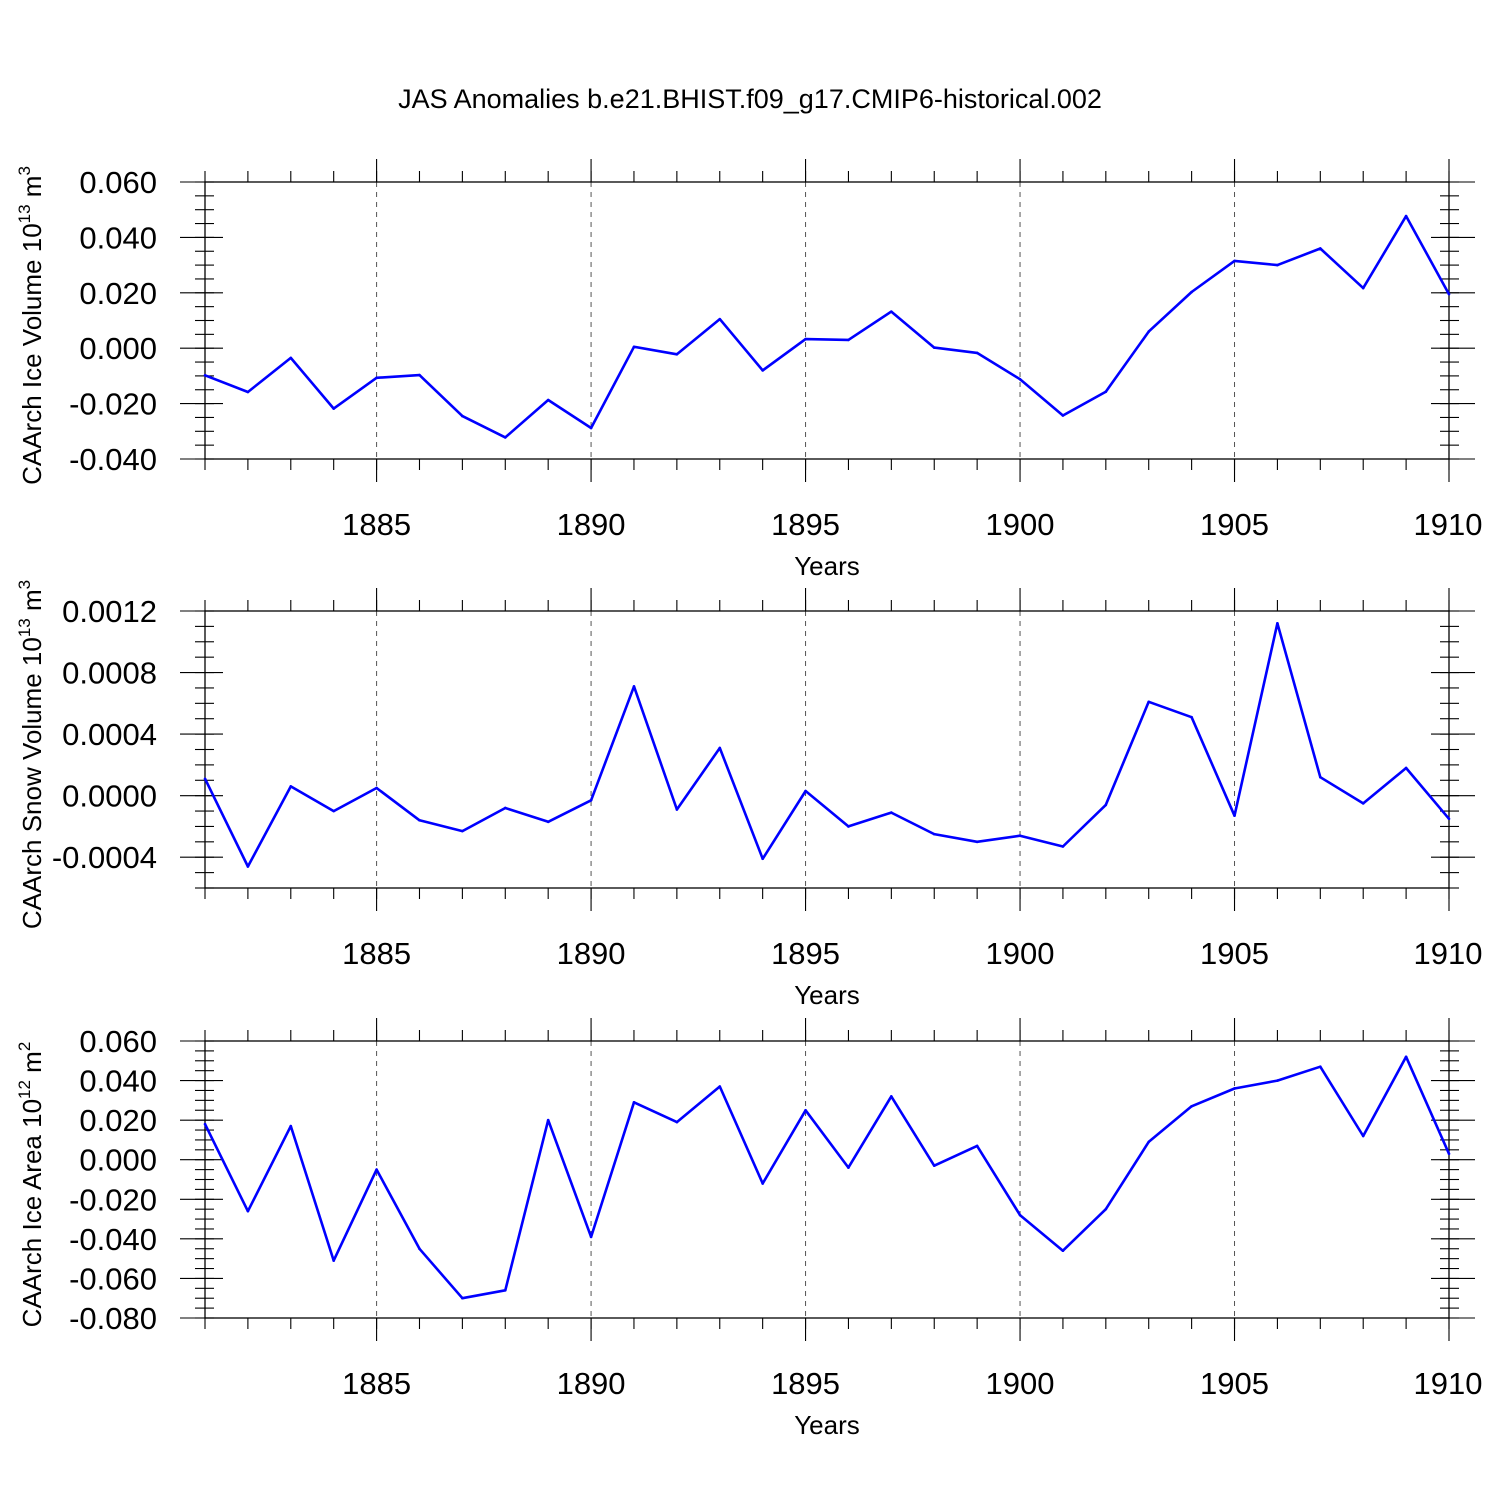  I want to click on y-tick-label: 0.0000, so click(109, 796).